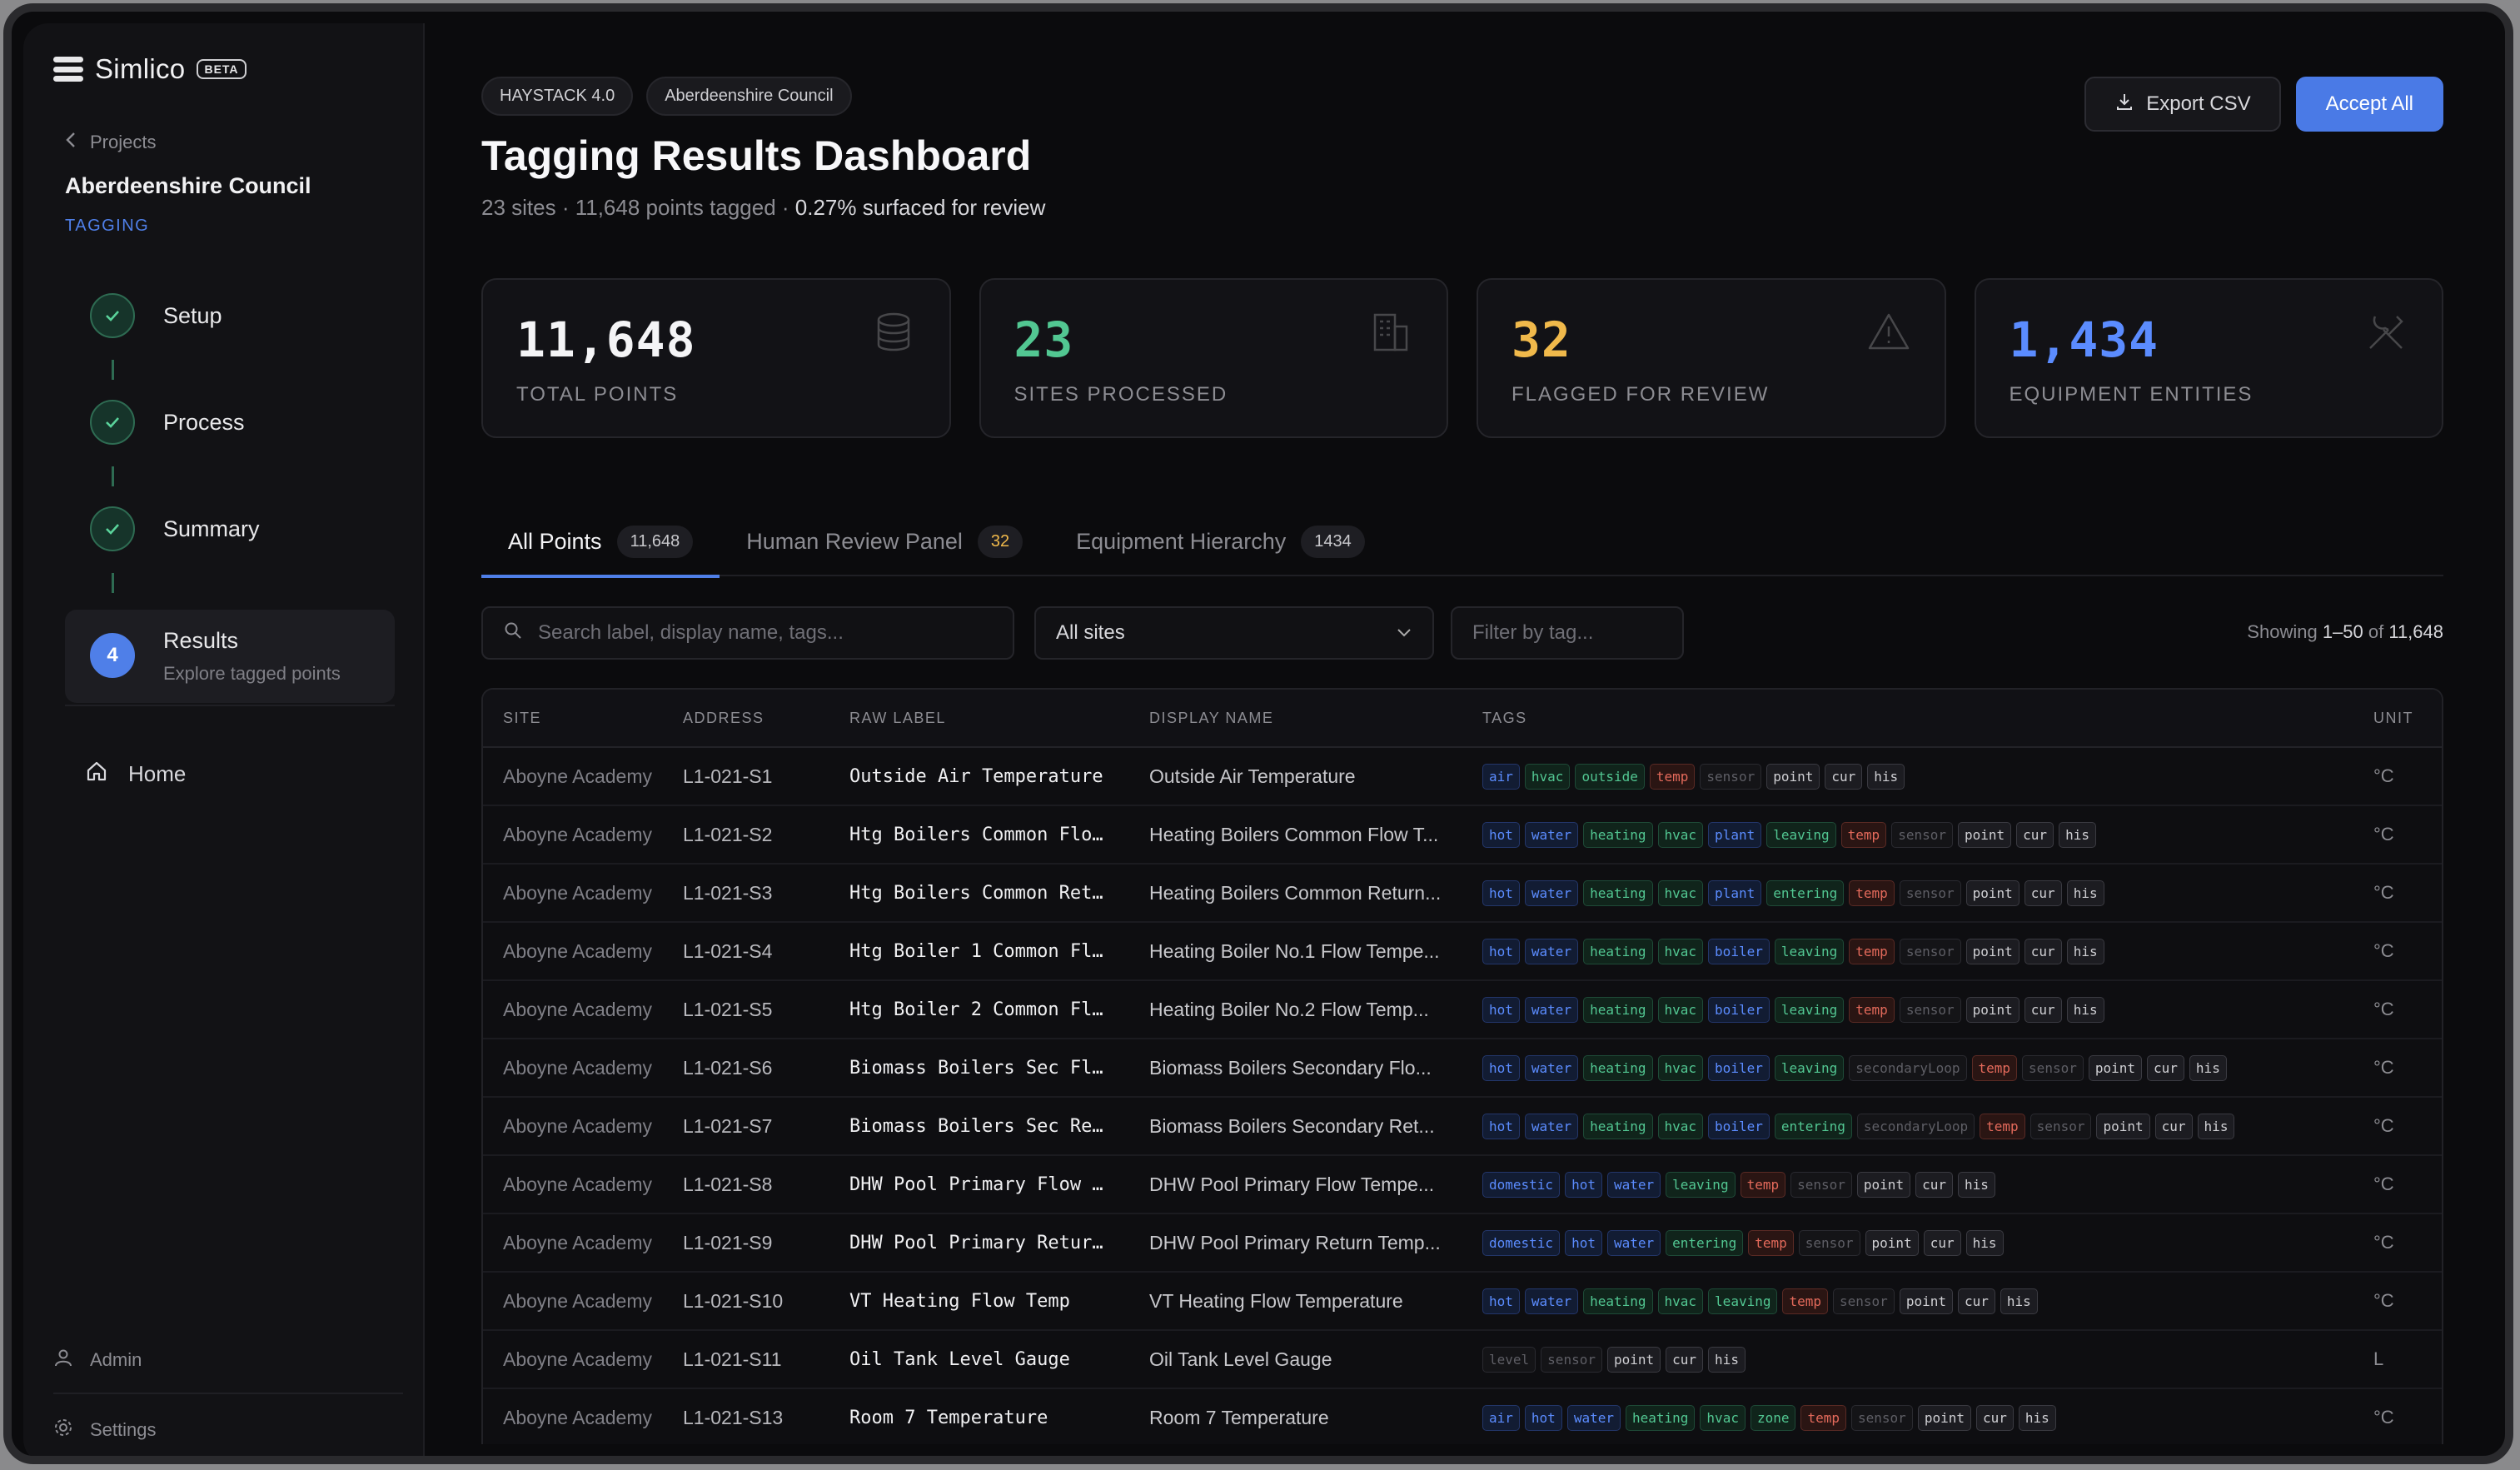 Image resolution: width=2520 pixels, height=1470 pixels. Describe the element at coordinates (522, 717) in the screenshot. I see `column-header-site: SITE` at that location.